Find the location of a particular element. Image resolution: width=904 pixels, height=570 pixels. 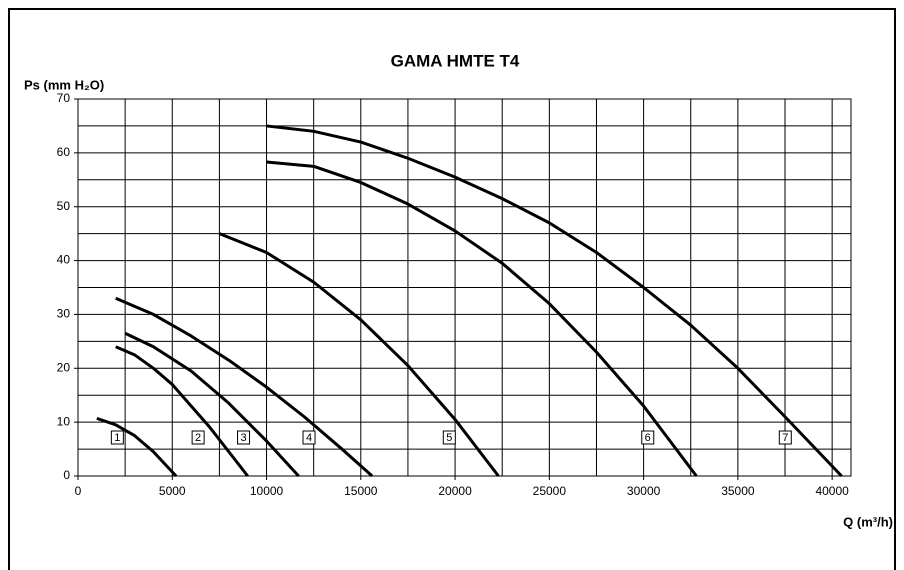

series-label: 7 is located at coordinates (785, 438).